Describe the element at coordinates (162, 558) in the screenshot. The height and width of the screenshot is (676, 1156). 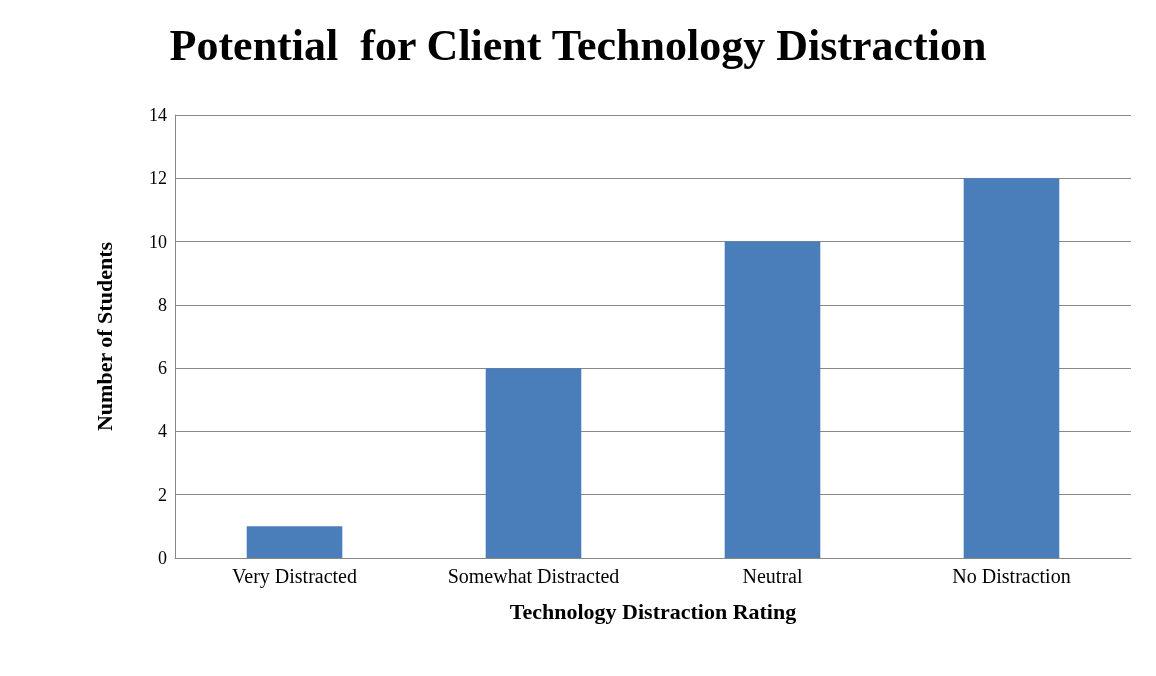
I see `y-tick-label: 0` at that location.